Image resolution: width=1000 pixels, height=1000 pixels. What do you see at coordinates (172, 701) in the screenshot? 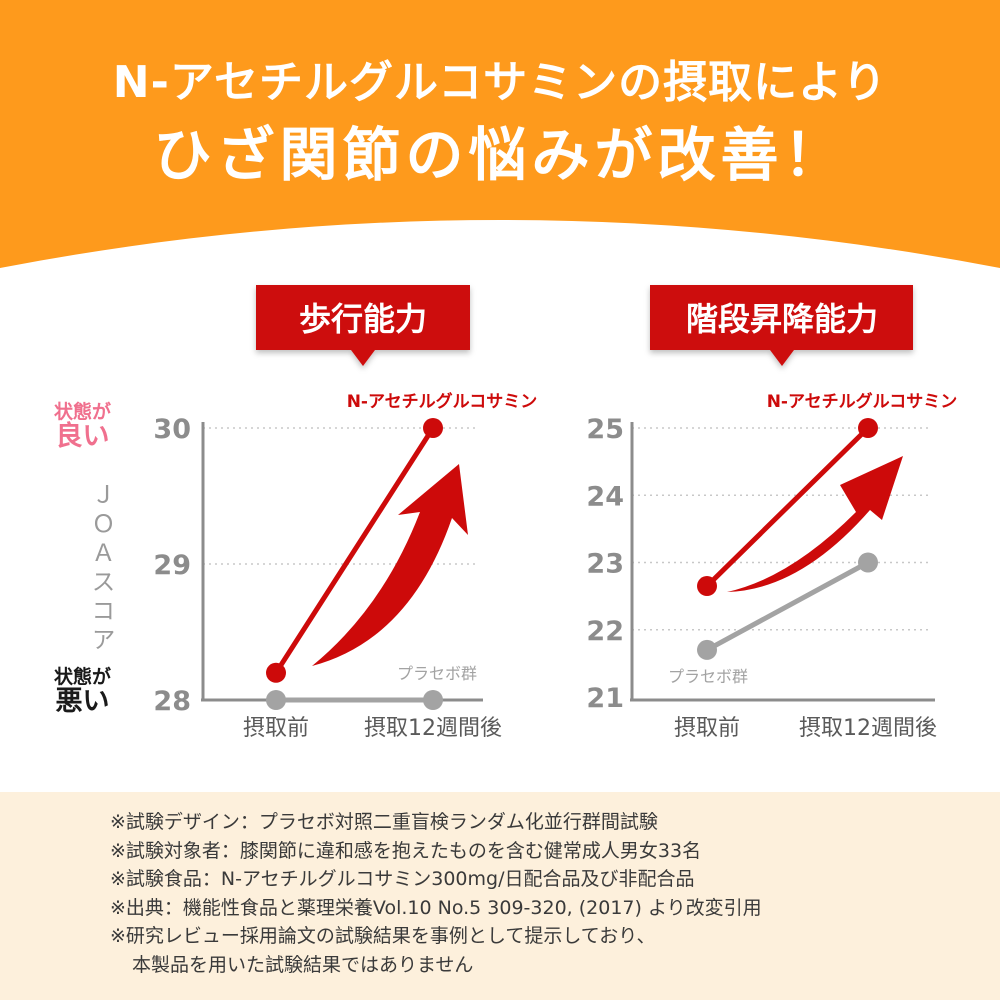
I see `chart1-y-tick-28: 28` at bounding box center [172, 701].